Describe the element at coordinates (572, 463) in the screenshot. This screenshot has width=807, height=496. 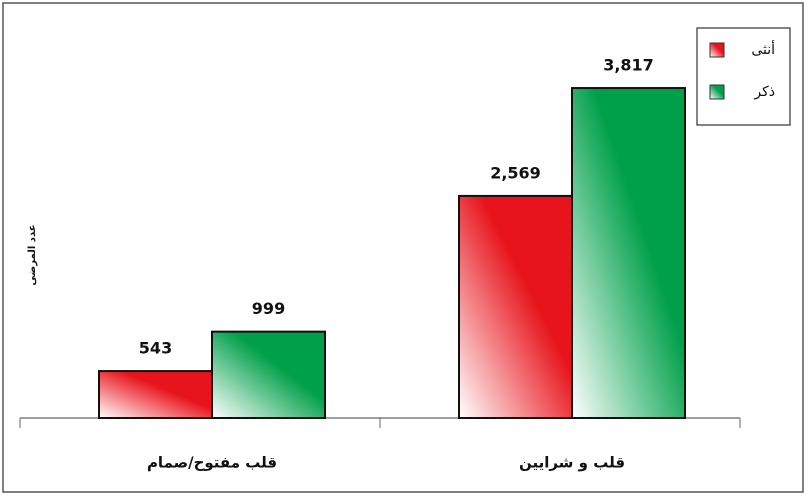
I see `x-tick-label: قلب و شرايين` at that location.